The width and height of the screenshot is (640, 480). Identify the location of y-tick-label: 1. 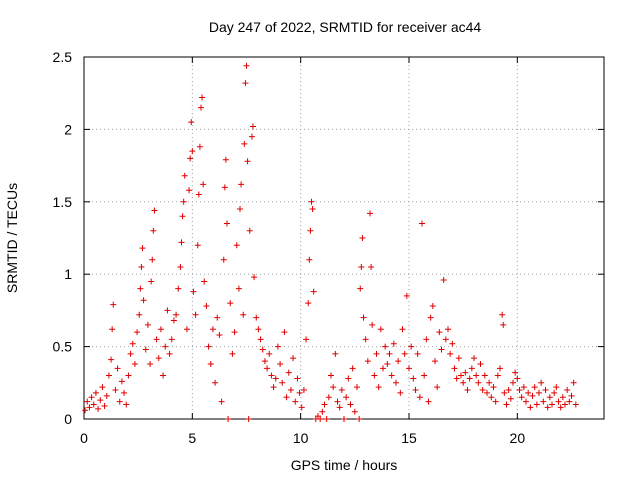
(68, 274).